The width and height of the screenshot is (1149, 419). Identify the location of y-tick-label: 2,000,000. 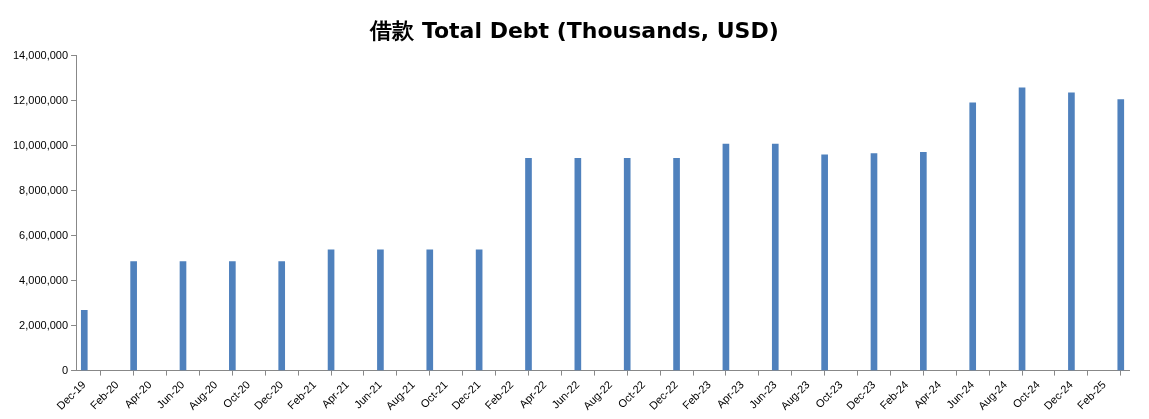
(44, 324).